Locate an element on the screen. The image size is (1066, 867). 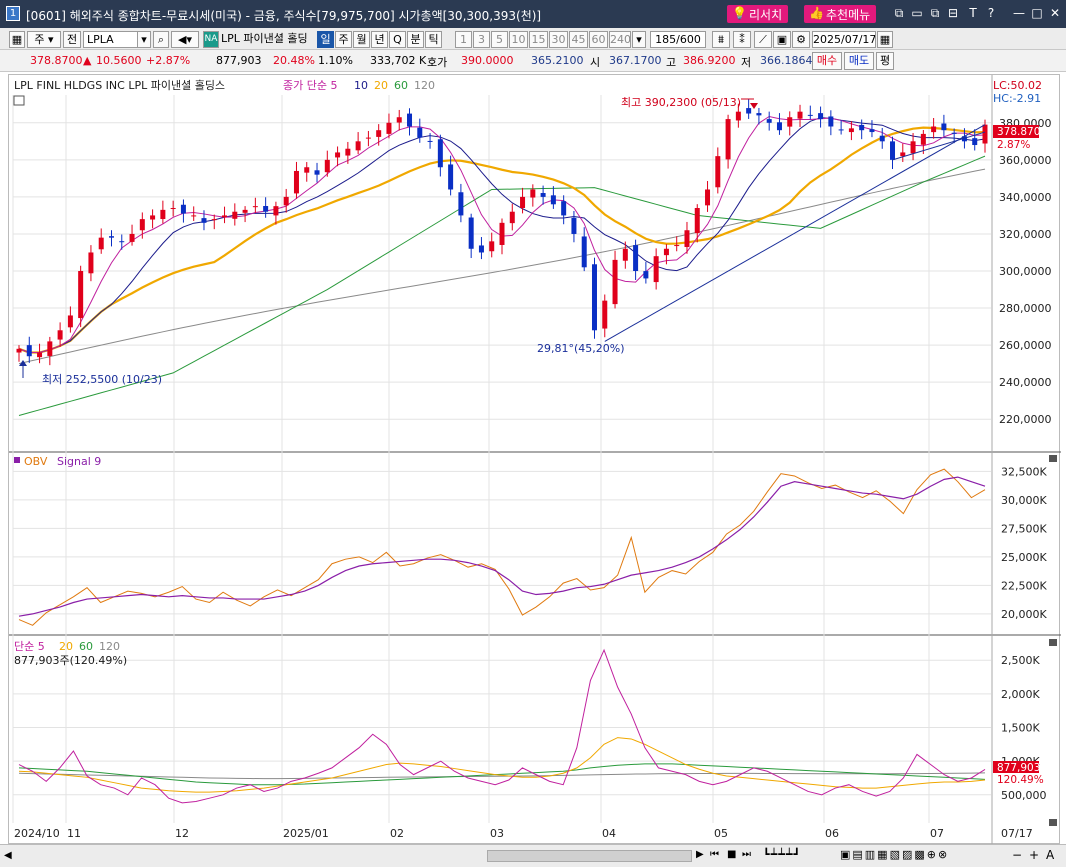
y-tick-label: 300,0000 is located at coordinates (1025, 271).